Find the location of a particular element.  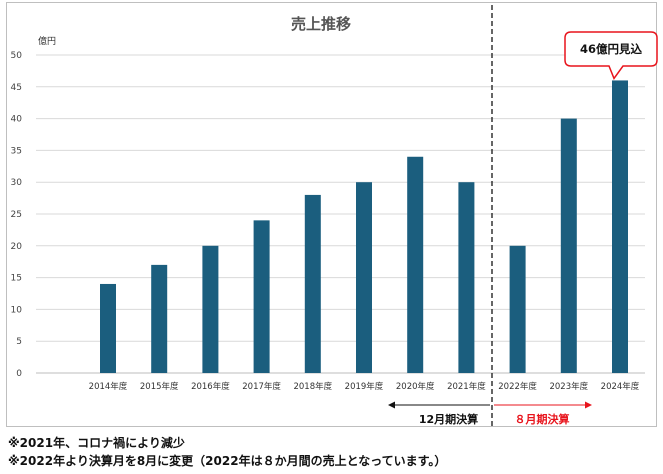

x-tick-label: 2020年度 is located at coordinates (415, 386).